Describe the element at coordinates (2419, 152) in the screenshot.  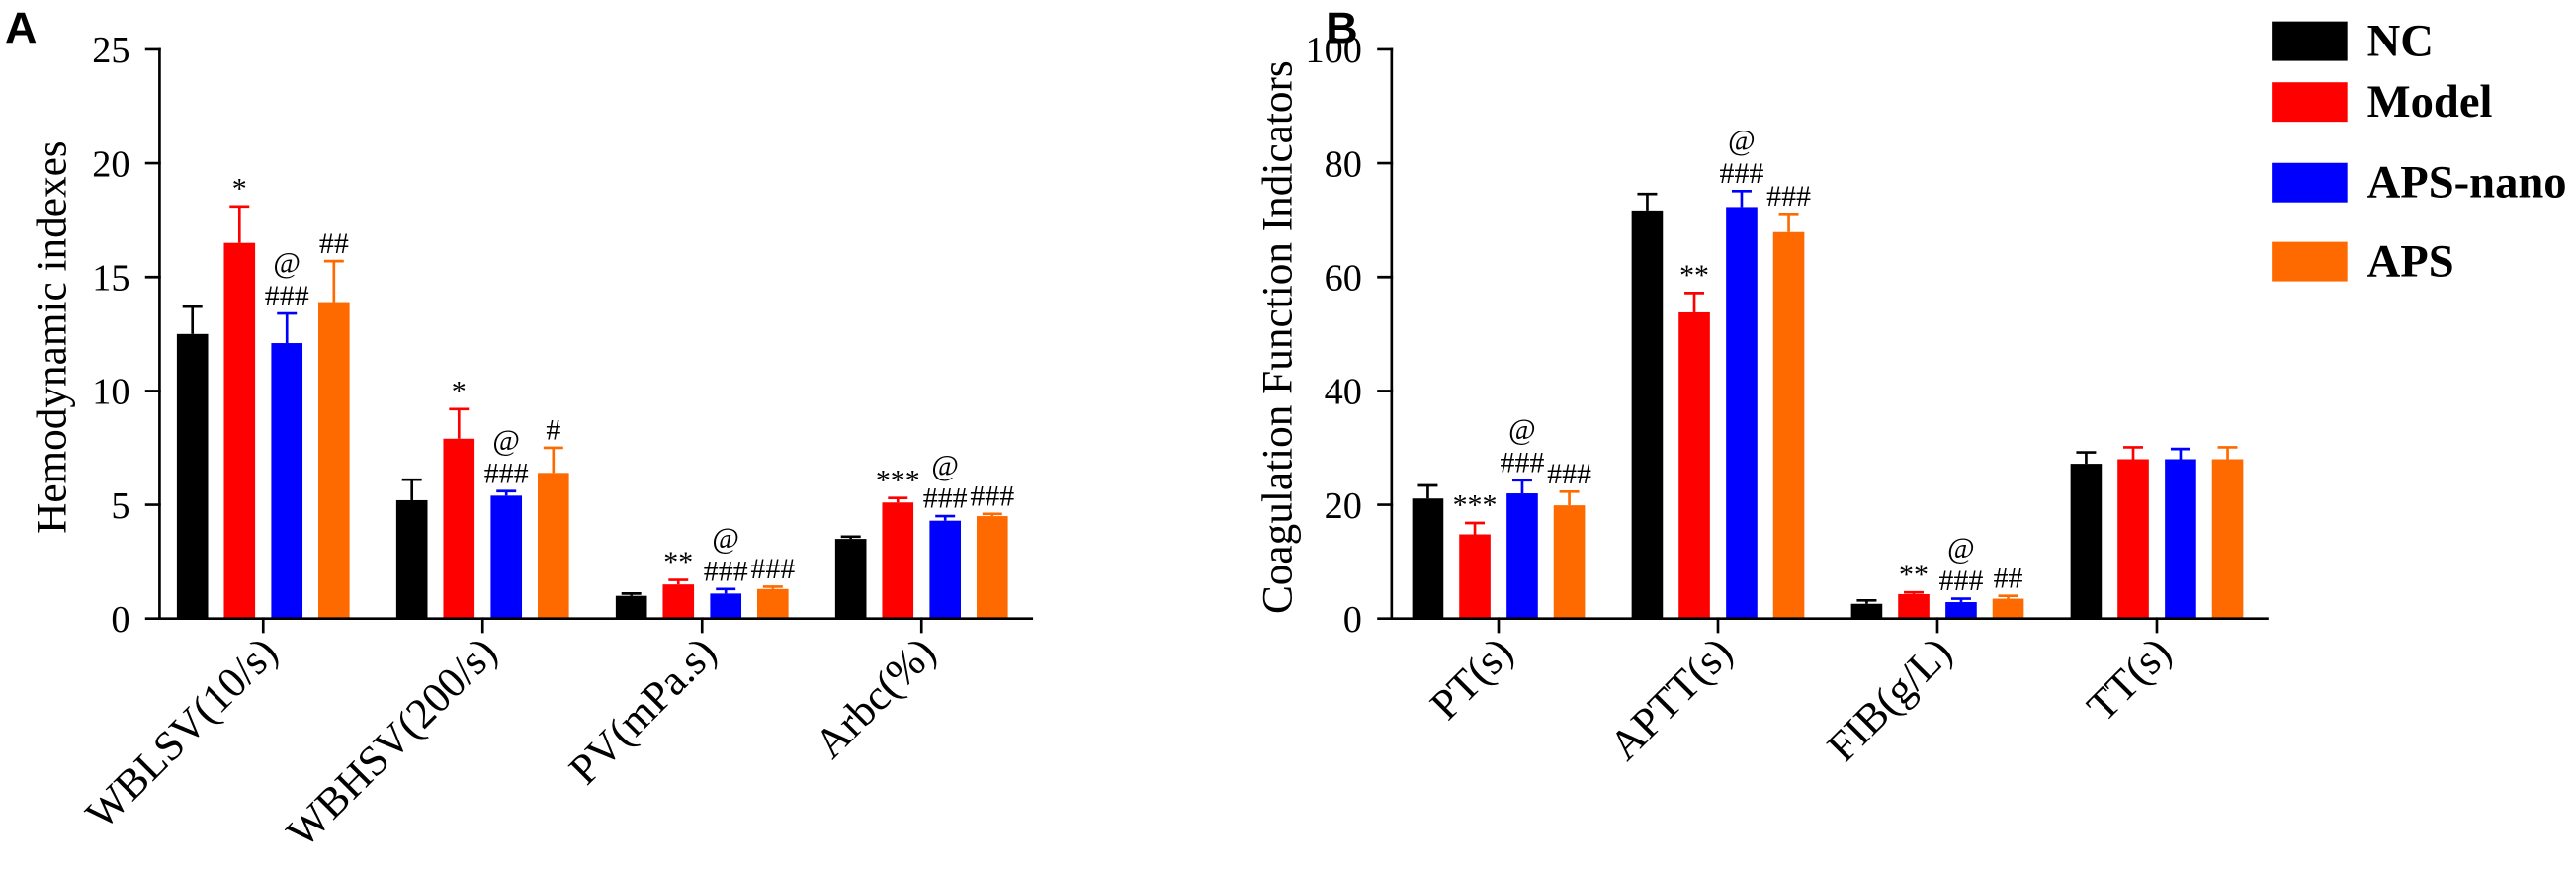
I see `legend: NC Model APS-nano APS` at that location.